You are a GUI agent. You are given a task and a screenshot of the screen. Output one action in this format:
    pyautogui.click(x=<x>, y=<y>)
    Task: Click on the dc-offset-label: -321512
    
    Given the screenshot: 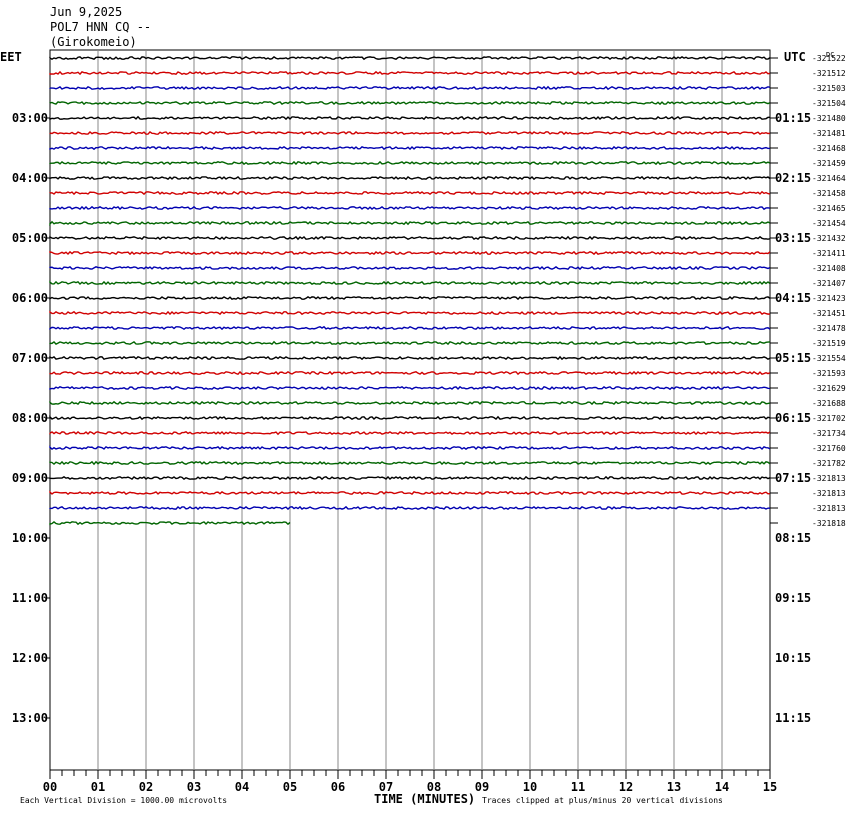 What is the action you would take?
    pyautogui.click(x=829, y=73)
    